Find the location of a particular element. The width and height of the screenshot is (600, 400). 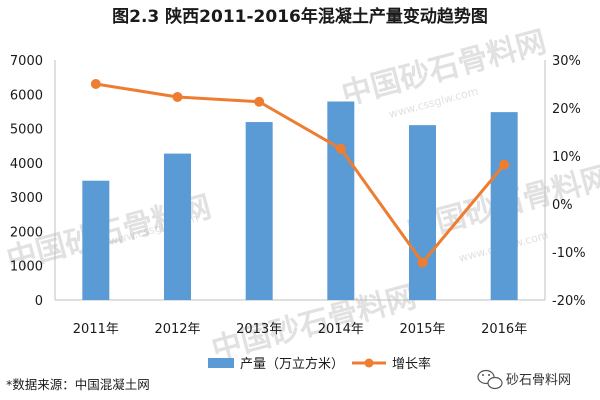

left-tick-label: 6000 is located at coordinates (26, 95).